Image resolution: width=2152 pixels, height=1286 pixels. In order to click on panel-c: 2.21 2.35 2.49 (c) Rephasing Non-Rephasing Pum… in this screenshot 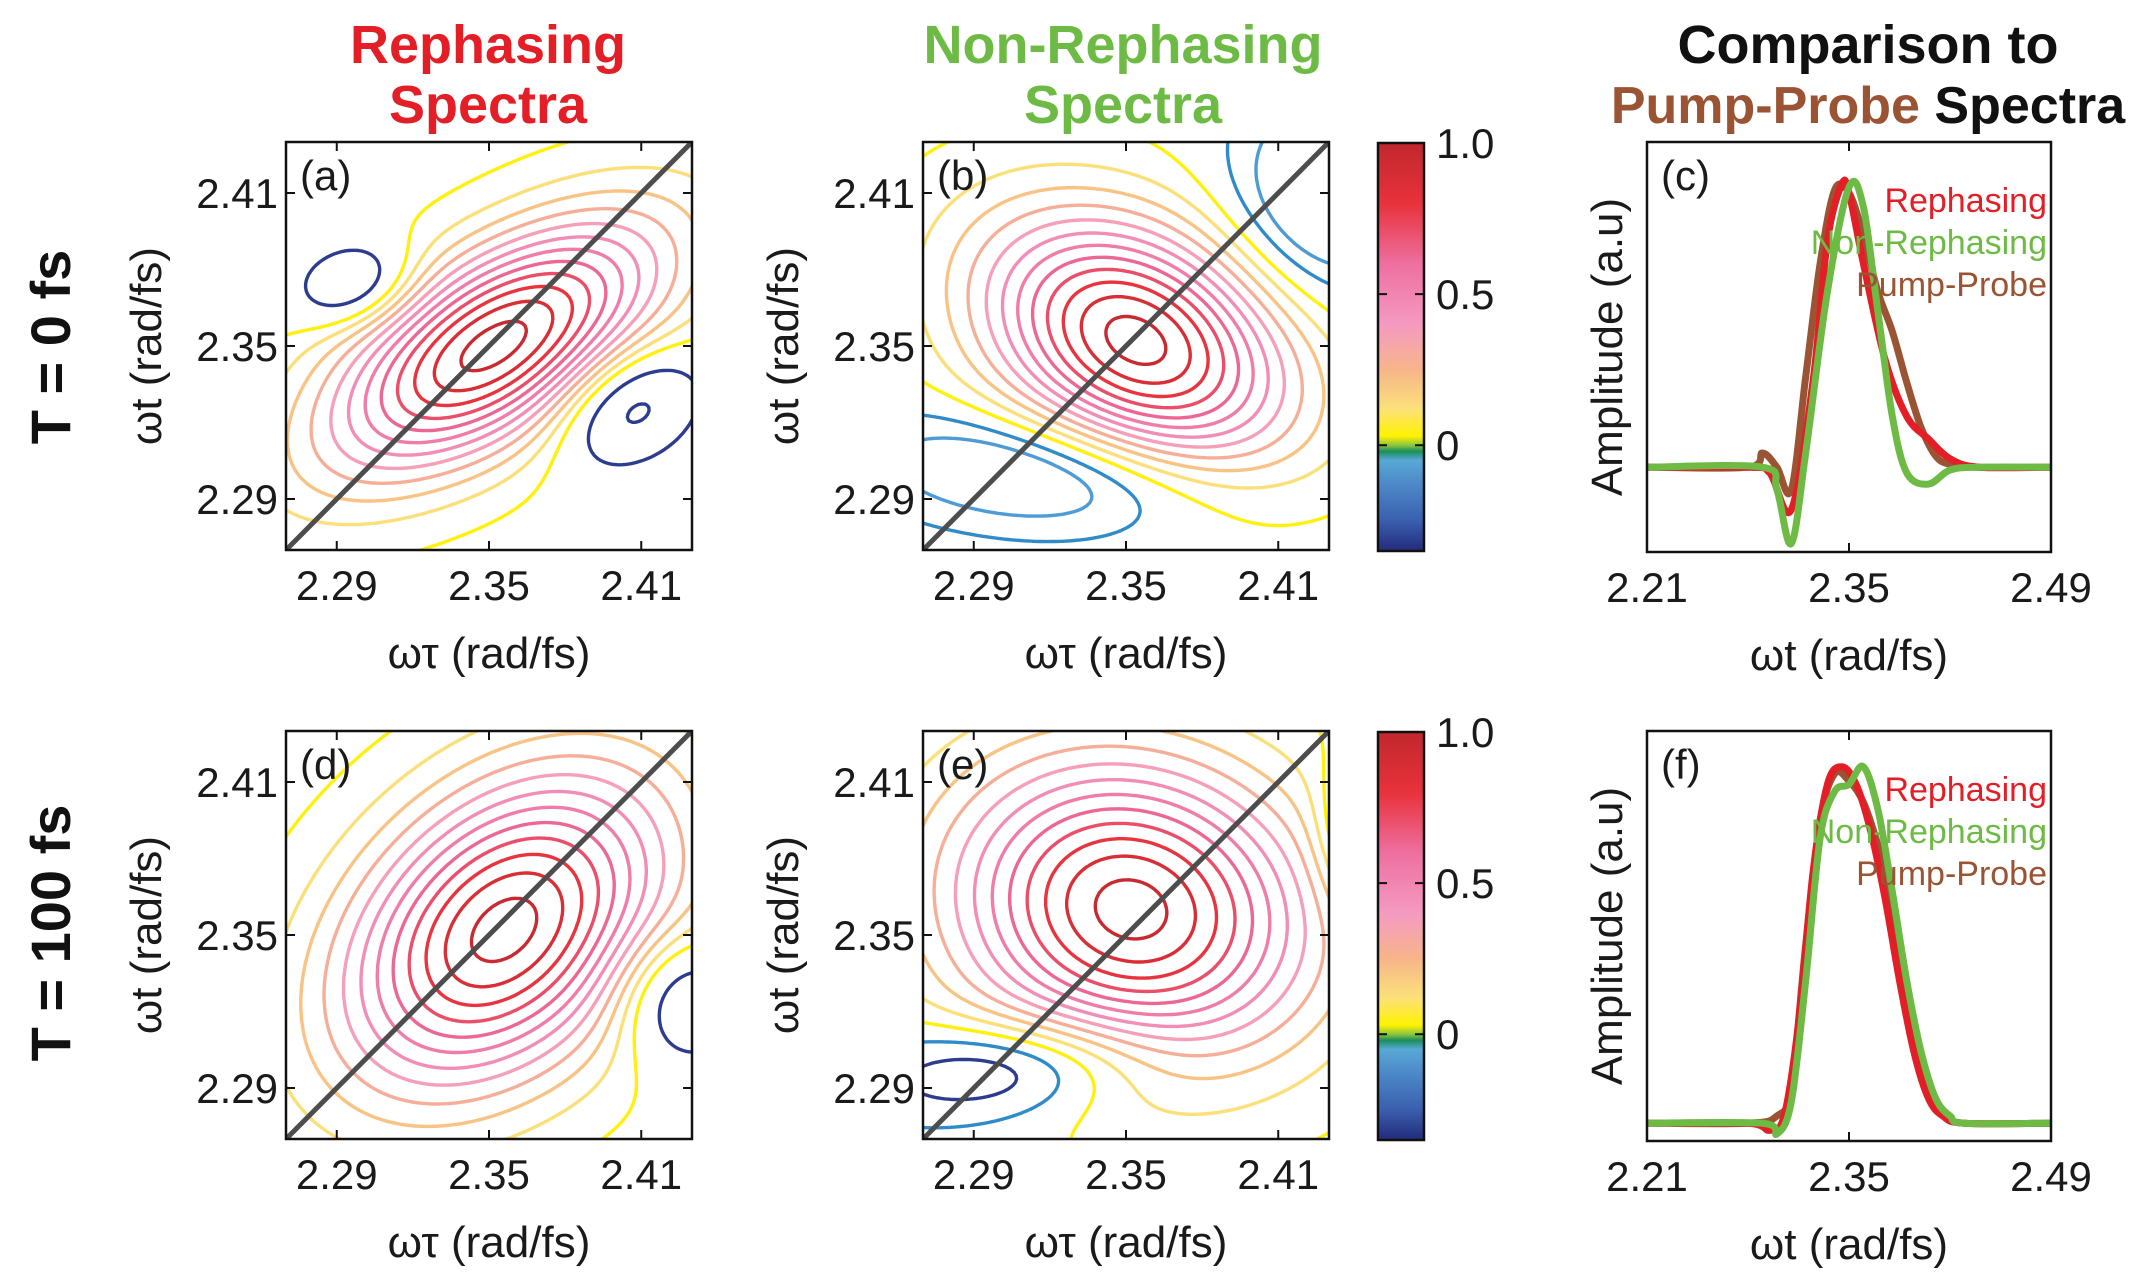, I will do `click(1837, 410)`.